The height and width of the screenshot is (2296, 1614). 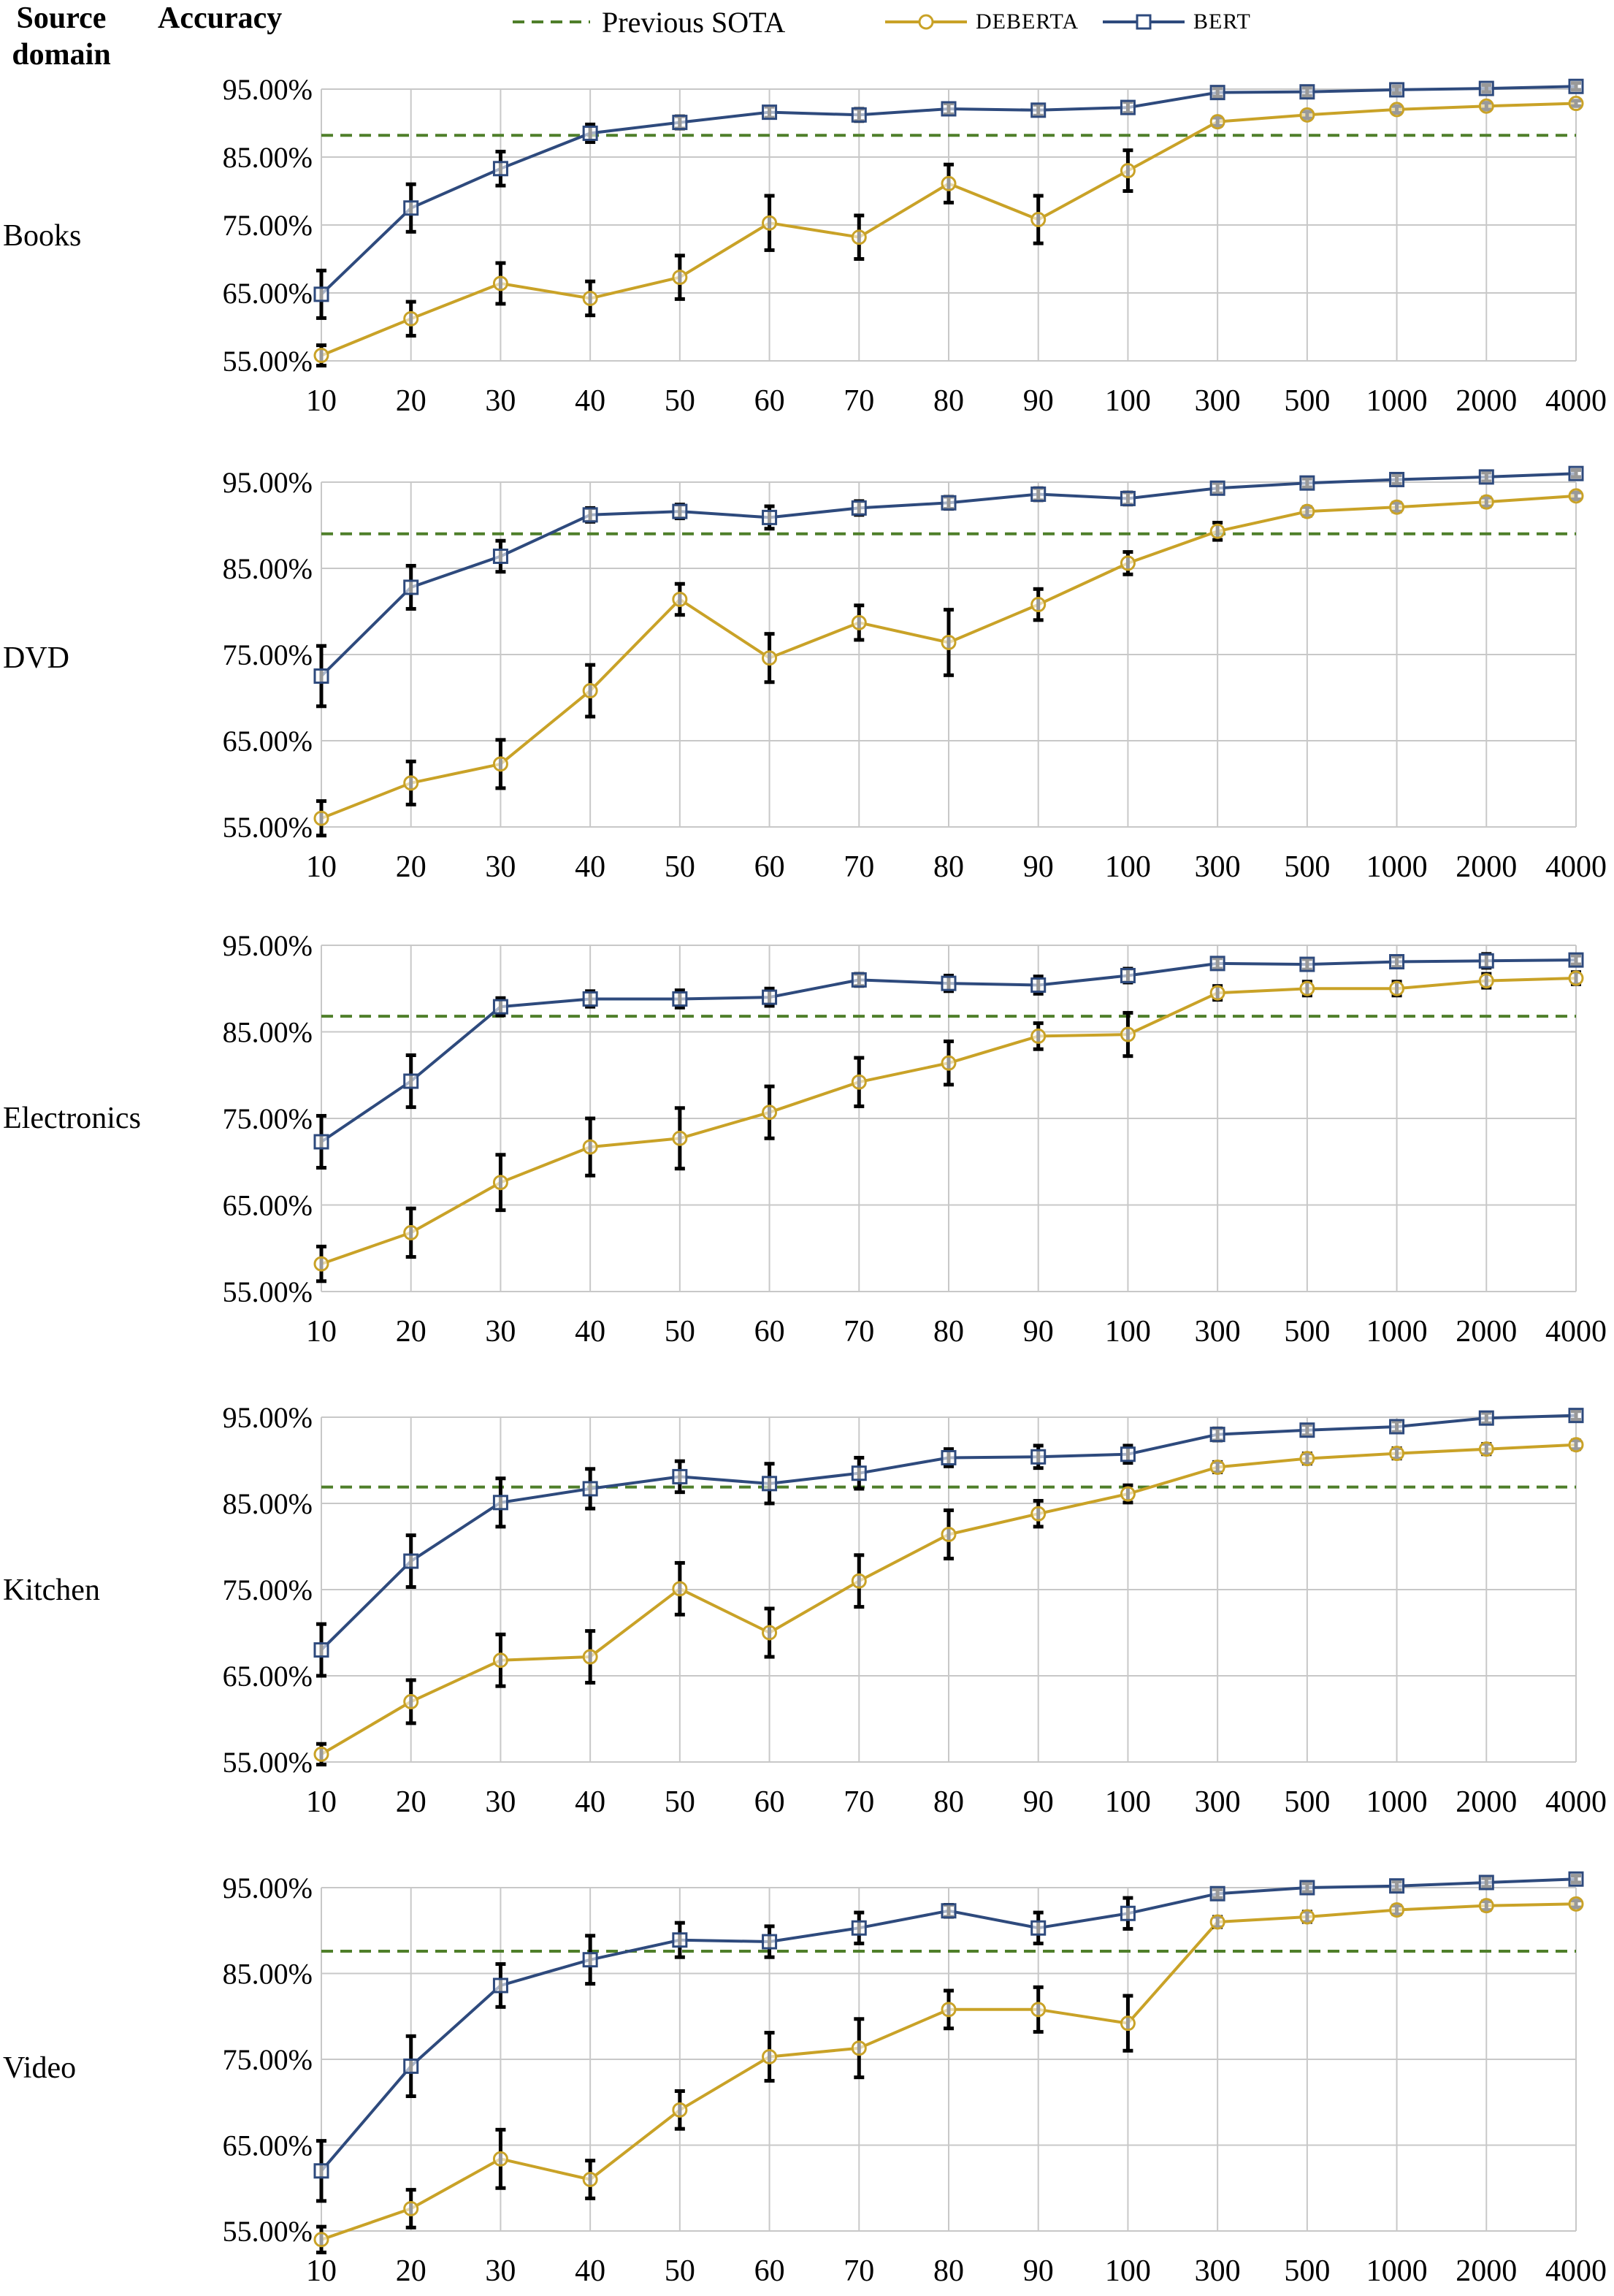 I want to click on x-tick-label: 20, so click(x=411, y=1802).